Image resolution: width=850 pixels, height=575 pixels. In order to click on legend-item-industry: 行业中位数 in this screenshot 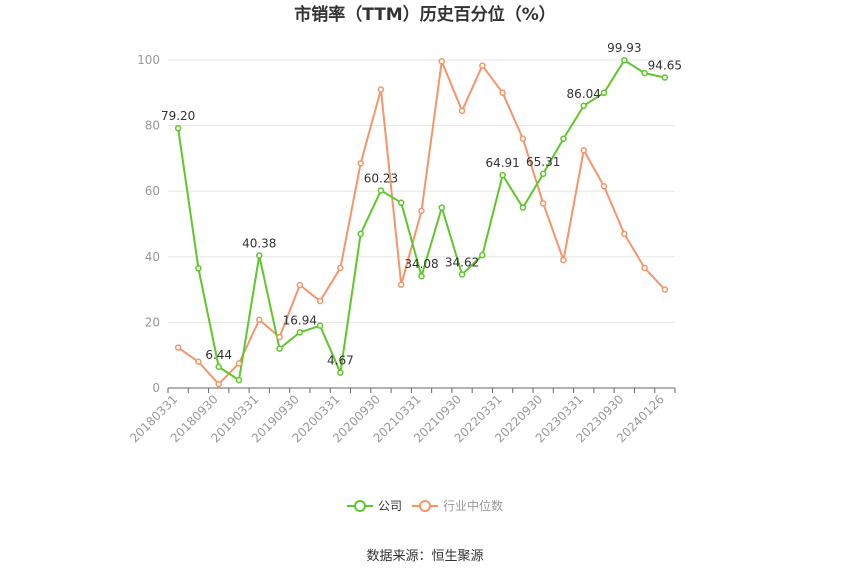, I will do `click(457, 505)`.